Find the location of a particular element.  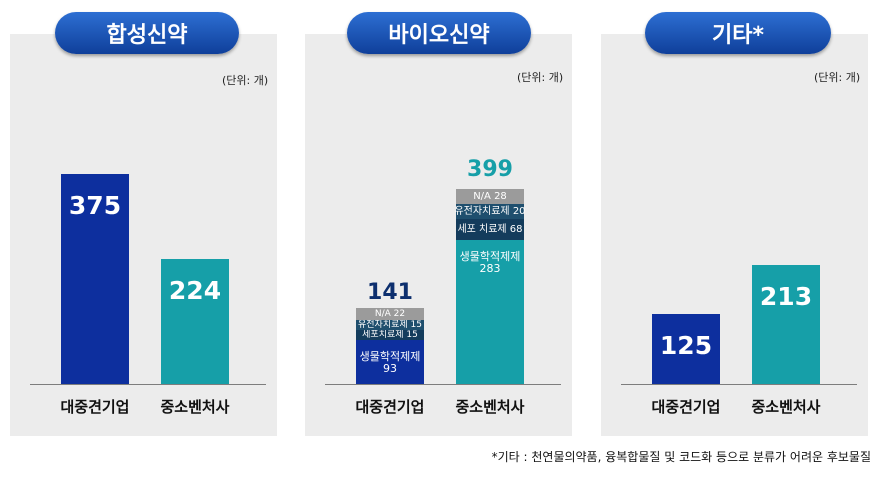

na-segment-label: N/A 22 is located at coordinates (390, 313).